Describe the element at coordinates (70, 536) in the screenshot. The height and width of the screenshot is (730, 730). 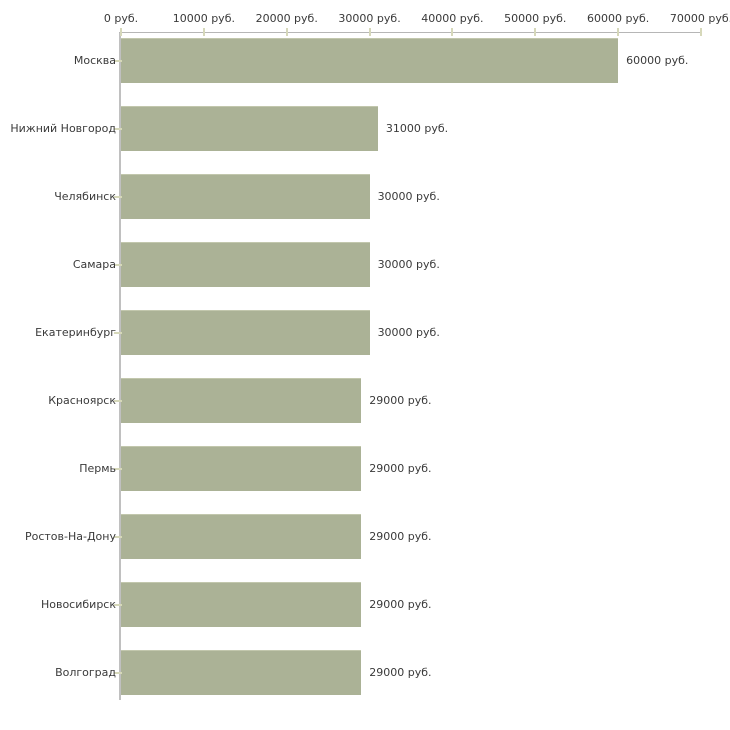
I see `category-label: Ростов-На-Дону` at that location.